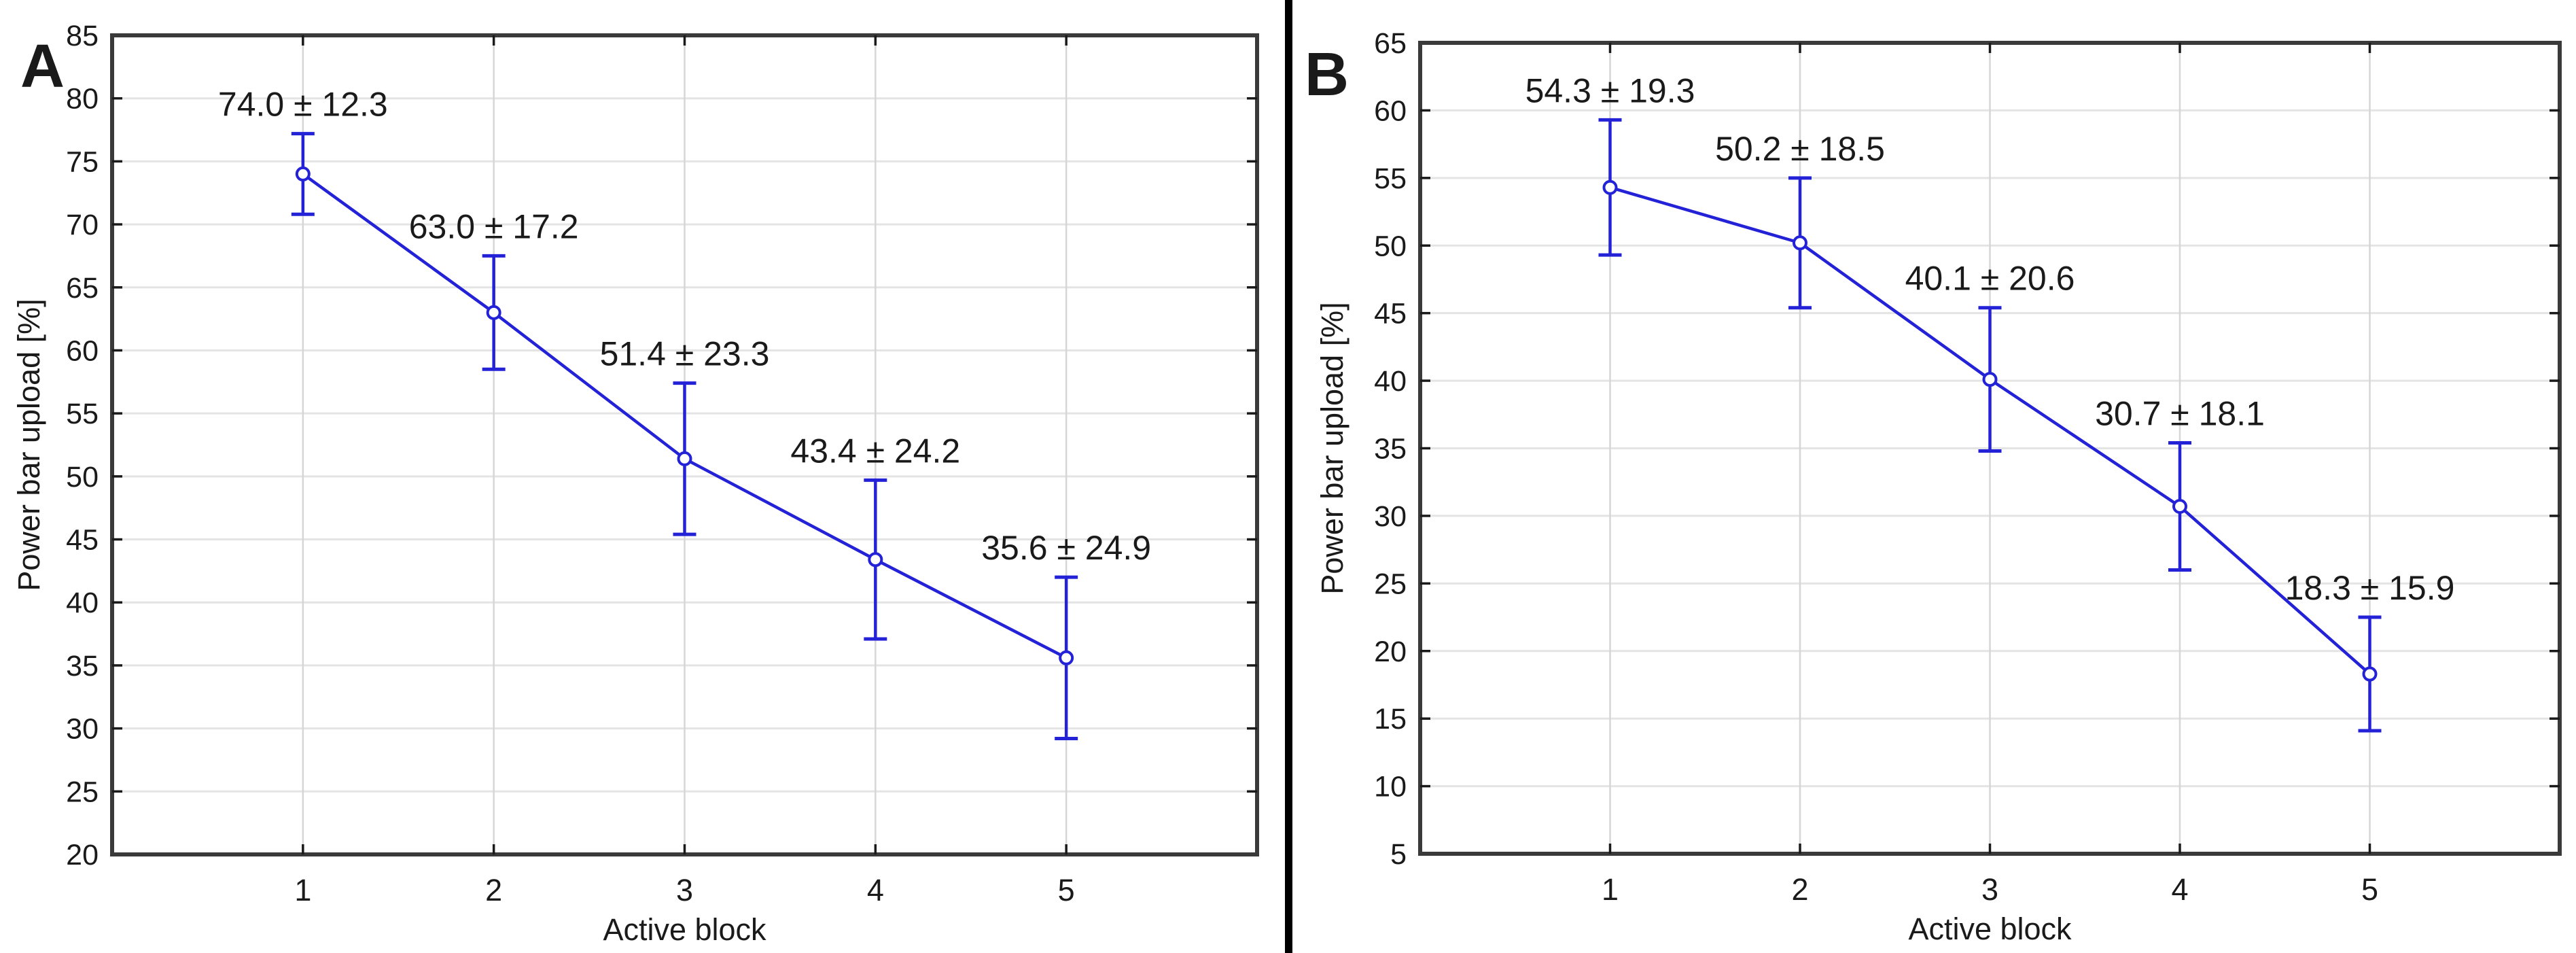 The height and width of the screenshot is (953, 2576). What do you see at coordinates (82, 161) in the screenshot?
I see `y-tick-label: 75` at bounding box center [82, 161].